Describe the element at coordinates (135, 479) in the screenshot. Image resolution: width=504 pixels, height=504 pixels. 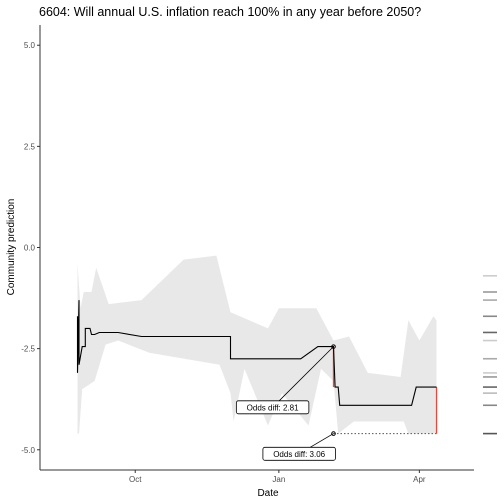
I see `x-tick-label-1: Oct` at that location.